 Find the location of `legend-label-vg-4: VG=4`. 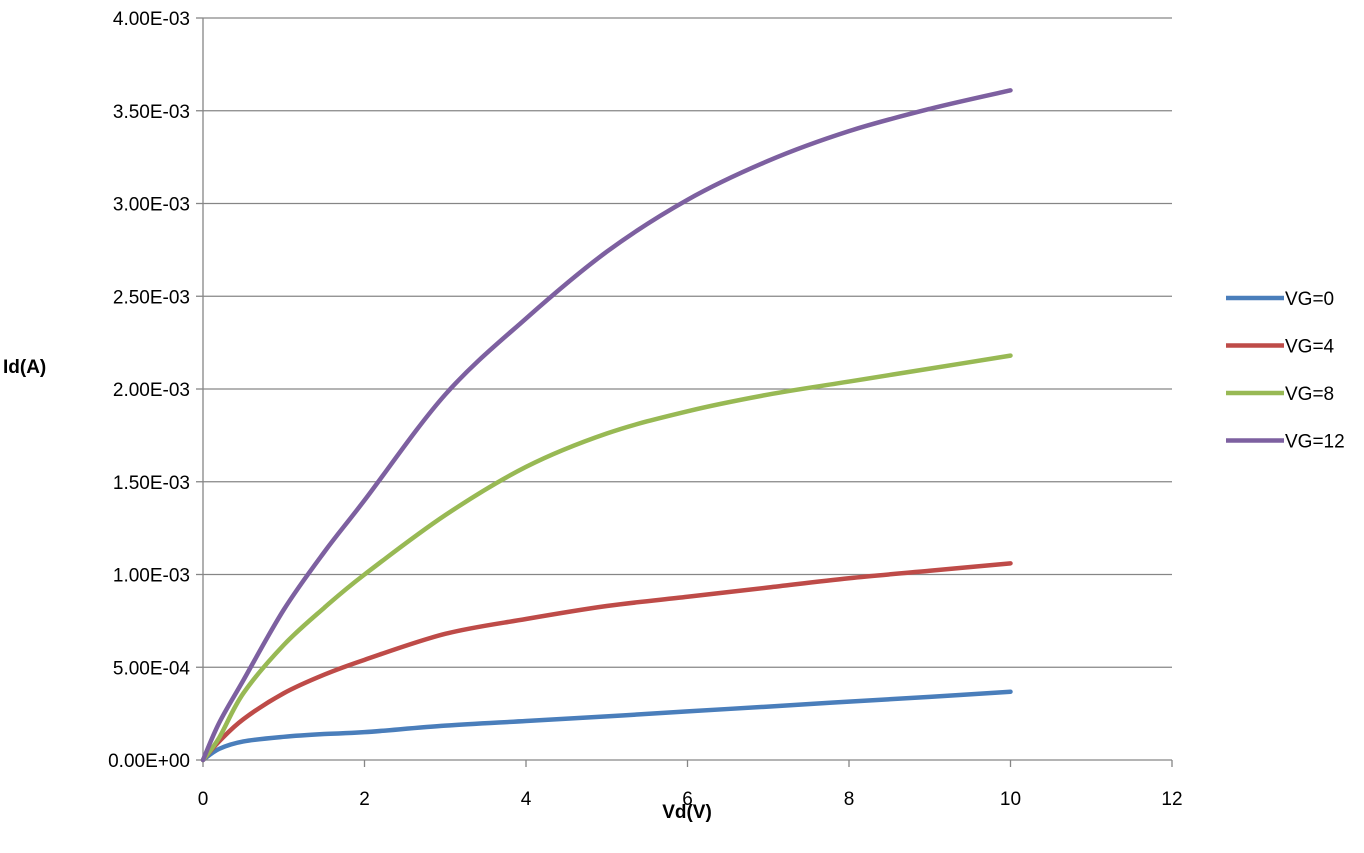

legend-label-vg-4: VG=4 is located at coordinates (1310, 347).